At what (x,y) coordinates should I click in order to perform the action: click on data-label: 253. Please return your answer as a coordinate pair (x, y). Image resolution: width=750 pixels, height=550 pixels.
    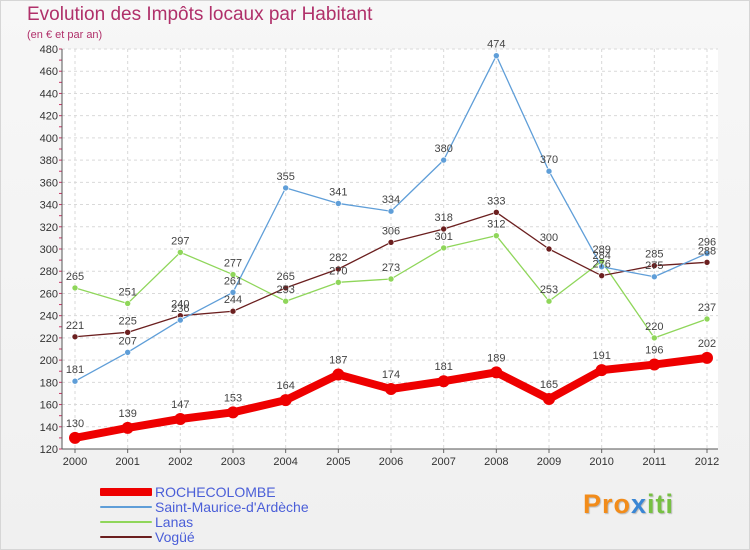
    Looking at the image, I should click on (285, 290).